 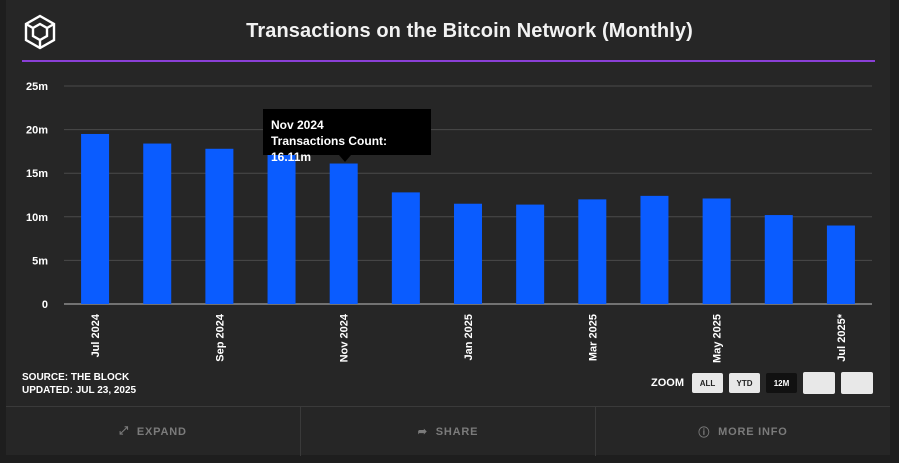 I want to click on tooltip-title: Nov 2024, so click(x=297, y=125).